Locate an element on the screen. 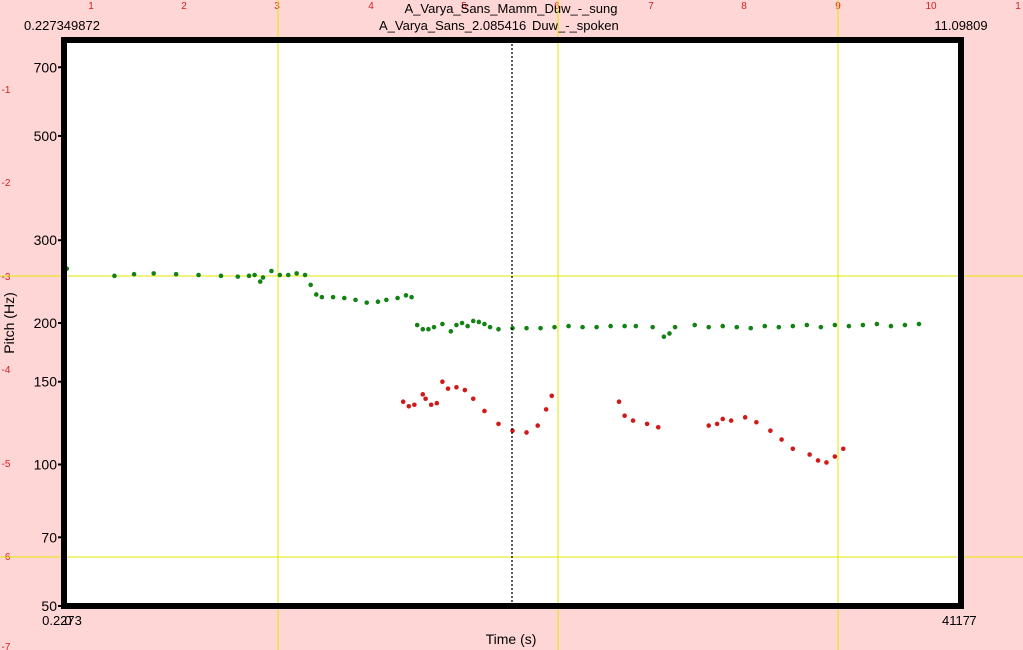  y-tick-label: 70 is located at coordinates (49, 537).